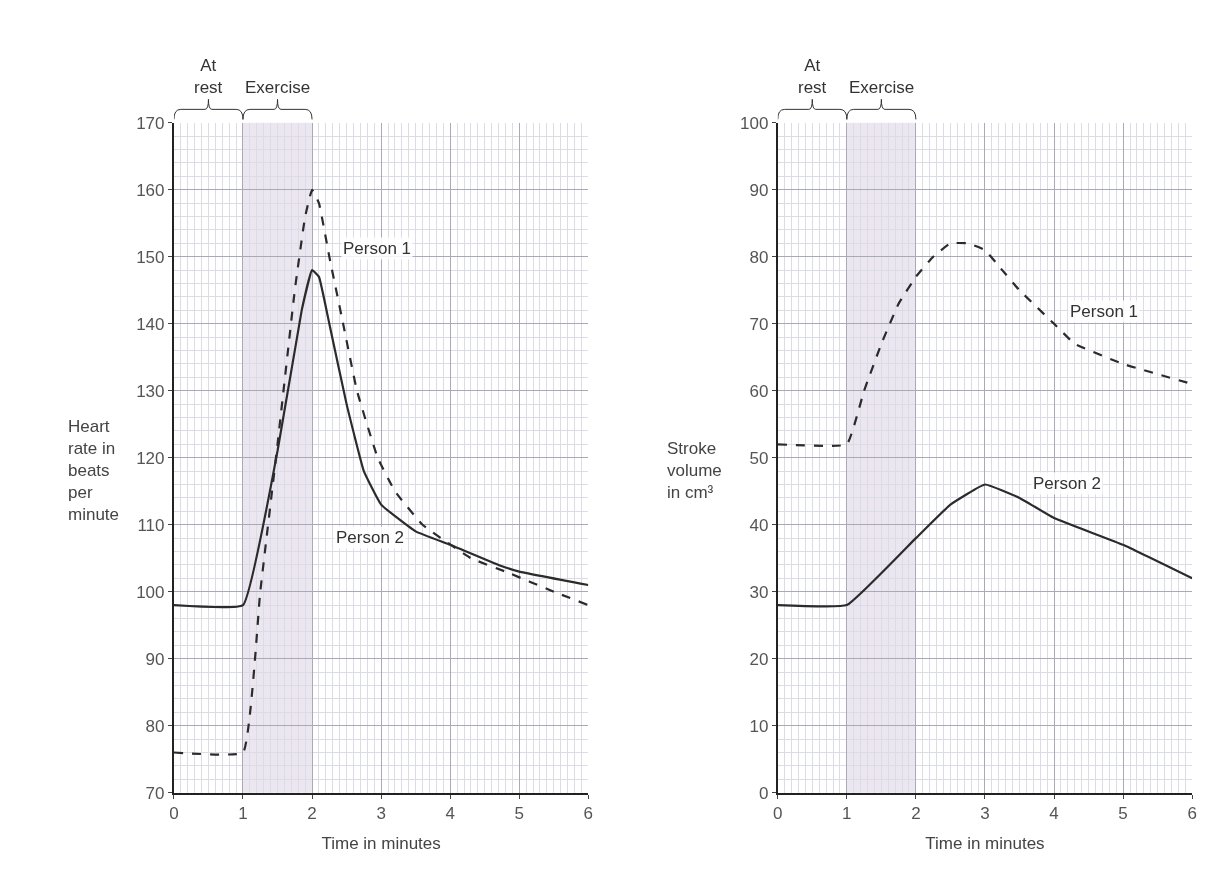  What do you see at coordinates (759, 592) in the screenshot?
I see `y-tick-label: 30` at bounding box center [759, 592].